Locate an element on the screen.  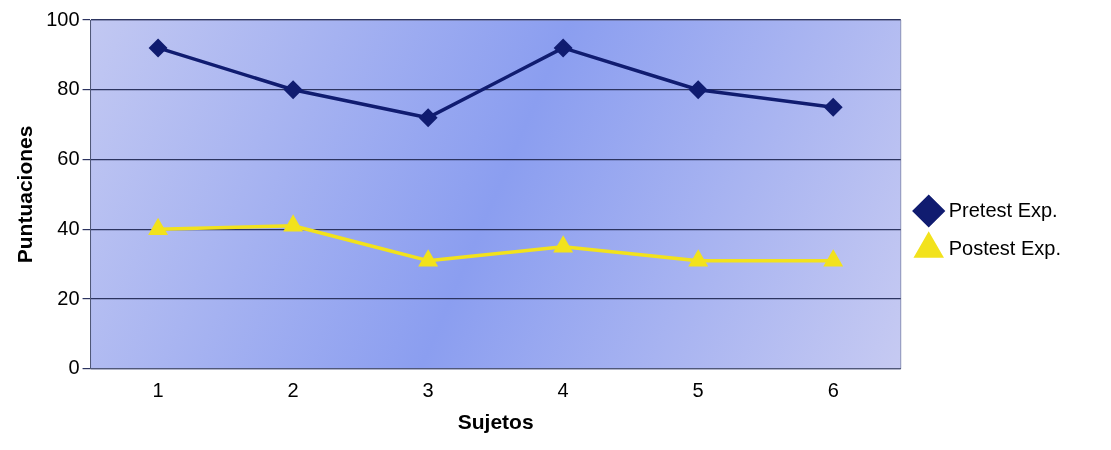
y-tick-label: 100 is located at coordinates (63, 18).